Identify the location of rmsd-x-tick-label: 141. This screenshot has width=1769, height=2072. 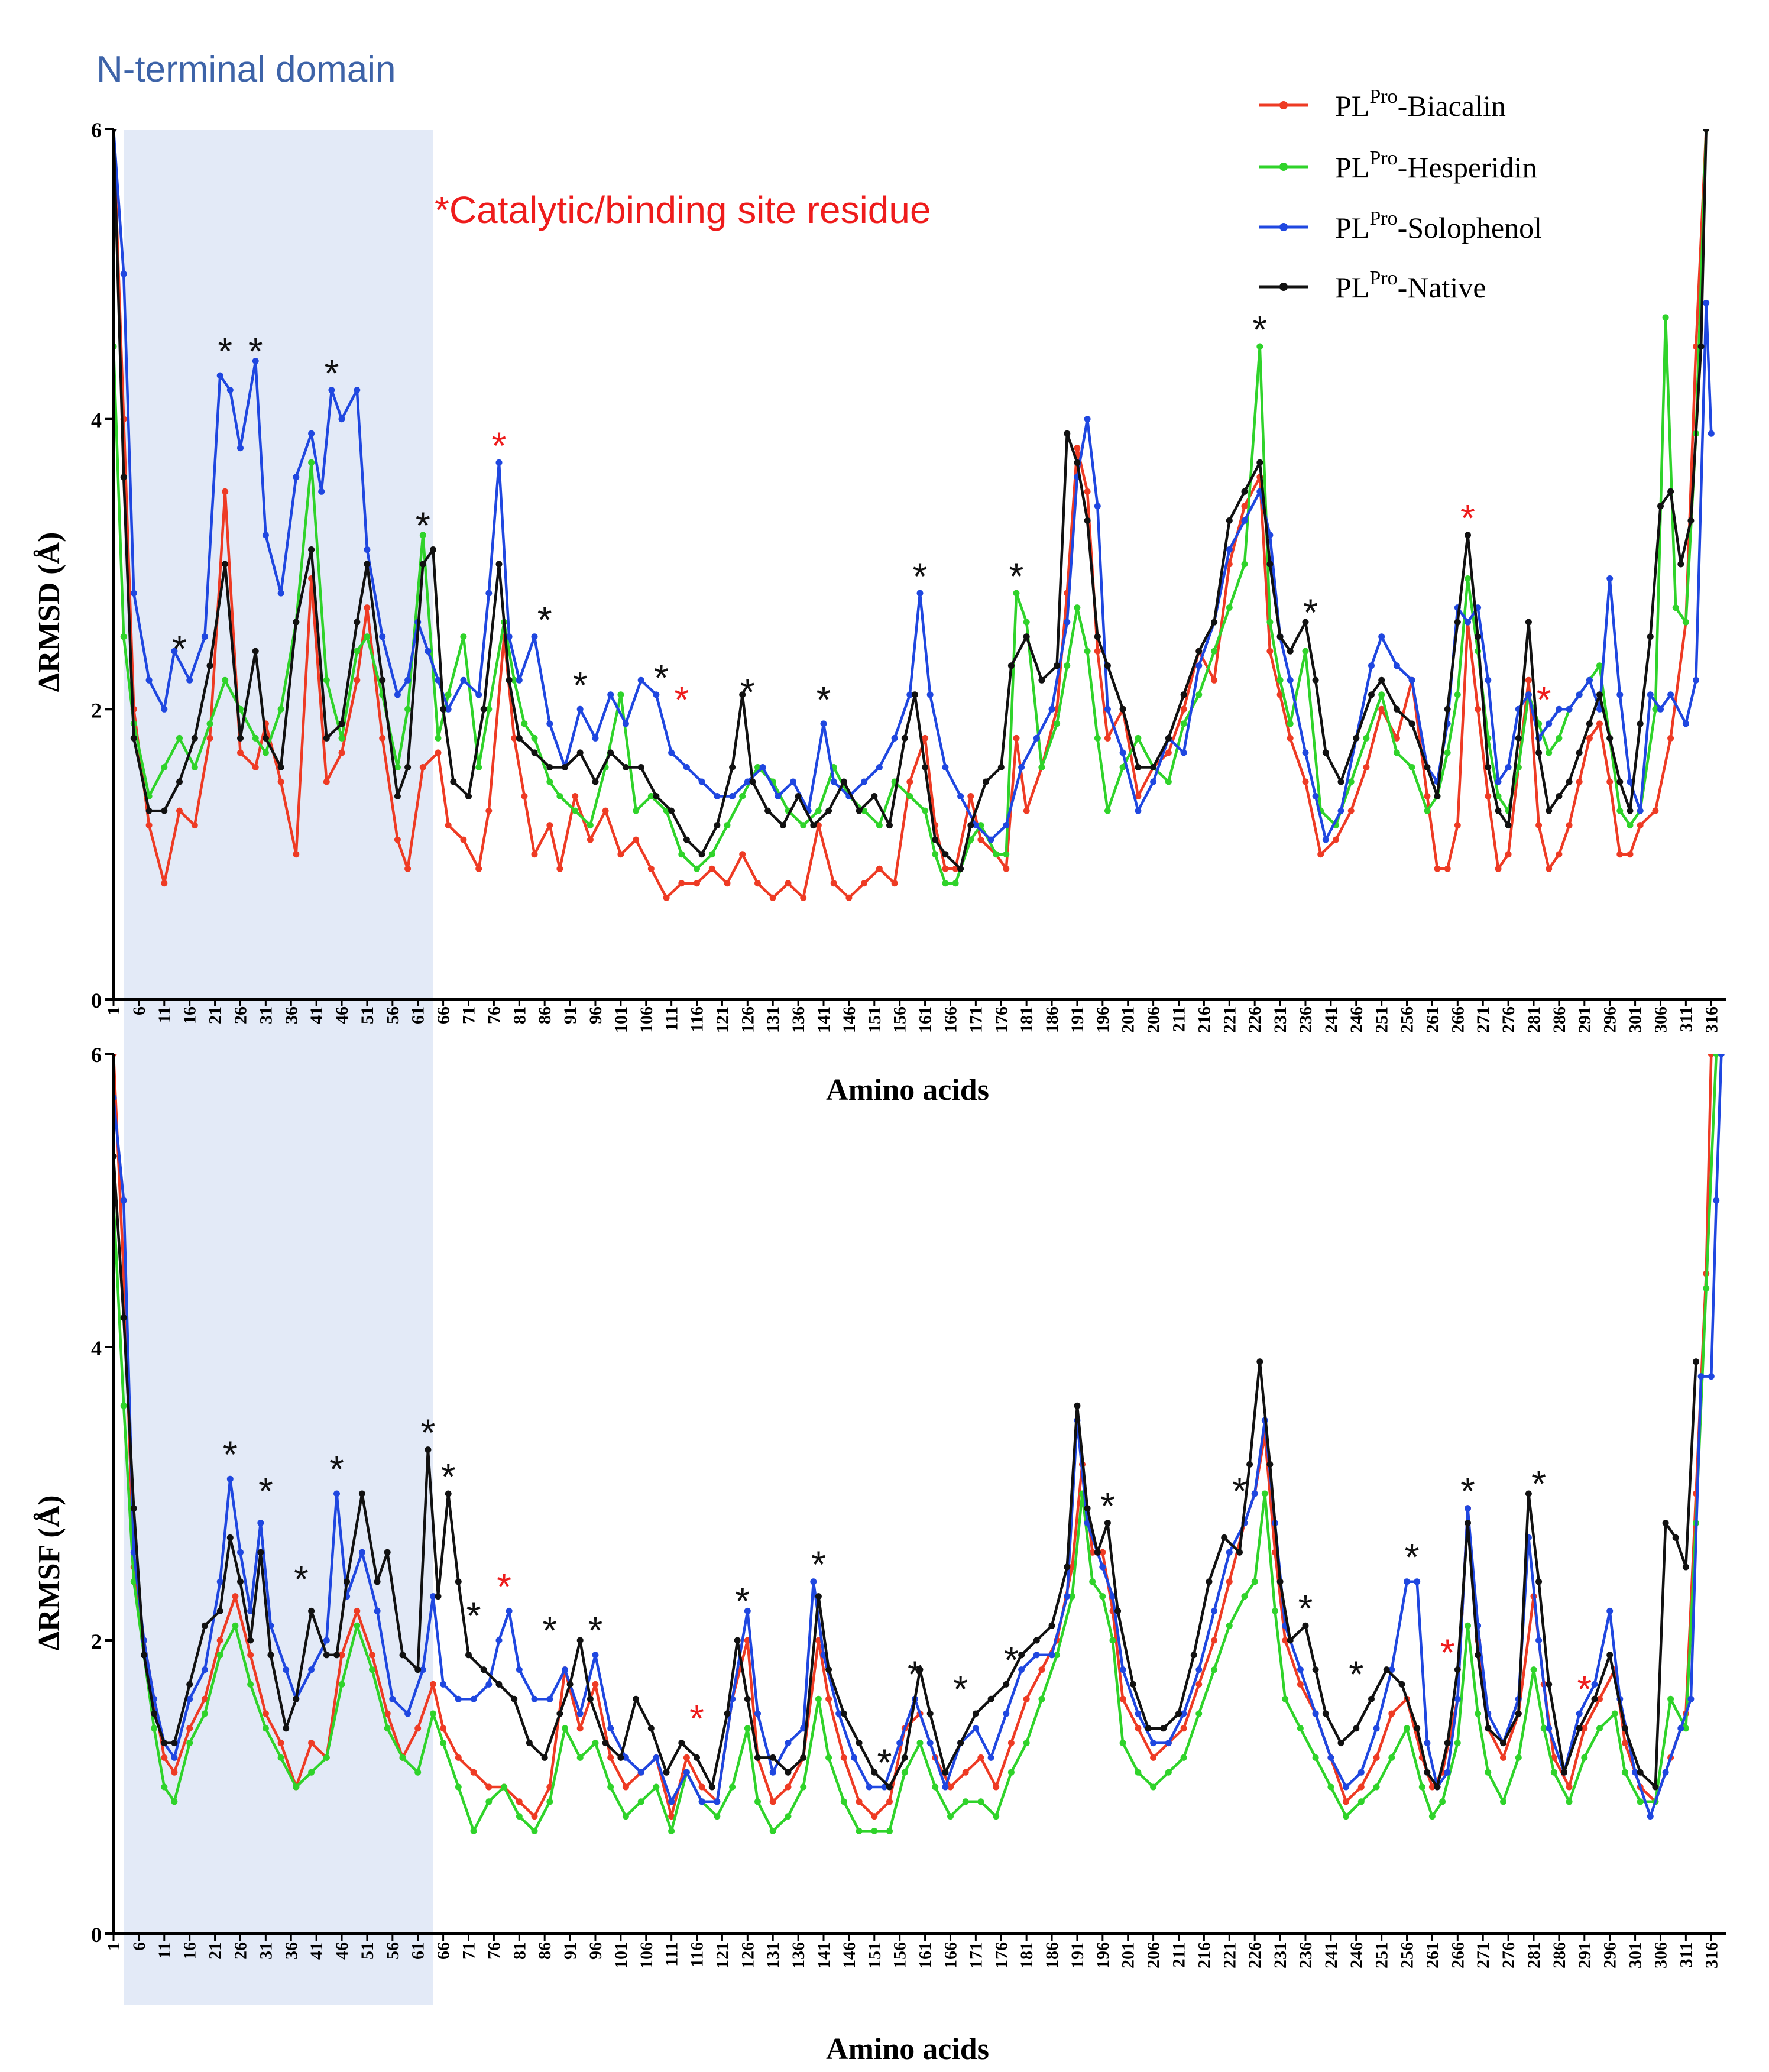
(824, 1019).